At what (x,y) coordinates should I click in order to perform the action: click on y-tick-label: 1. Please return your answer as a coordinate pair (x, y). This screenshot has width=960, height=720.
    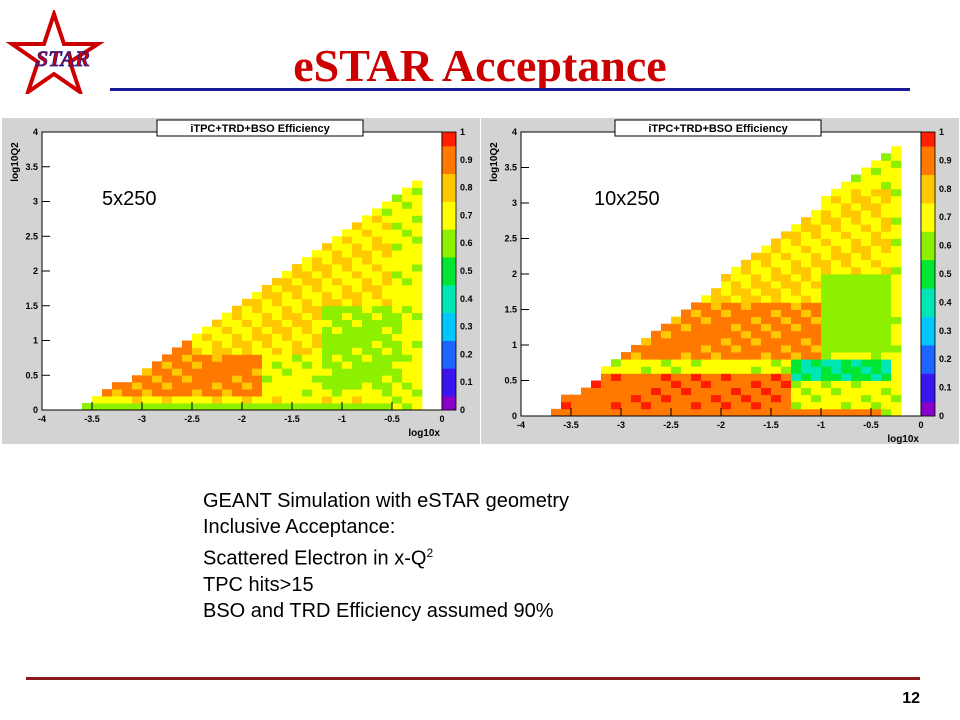
    Looking at the image, I should click on (35, 341).